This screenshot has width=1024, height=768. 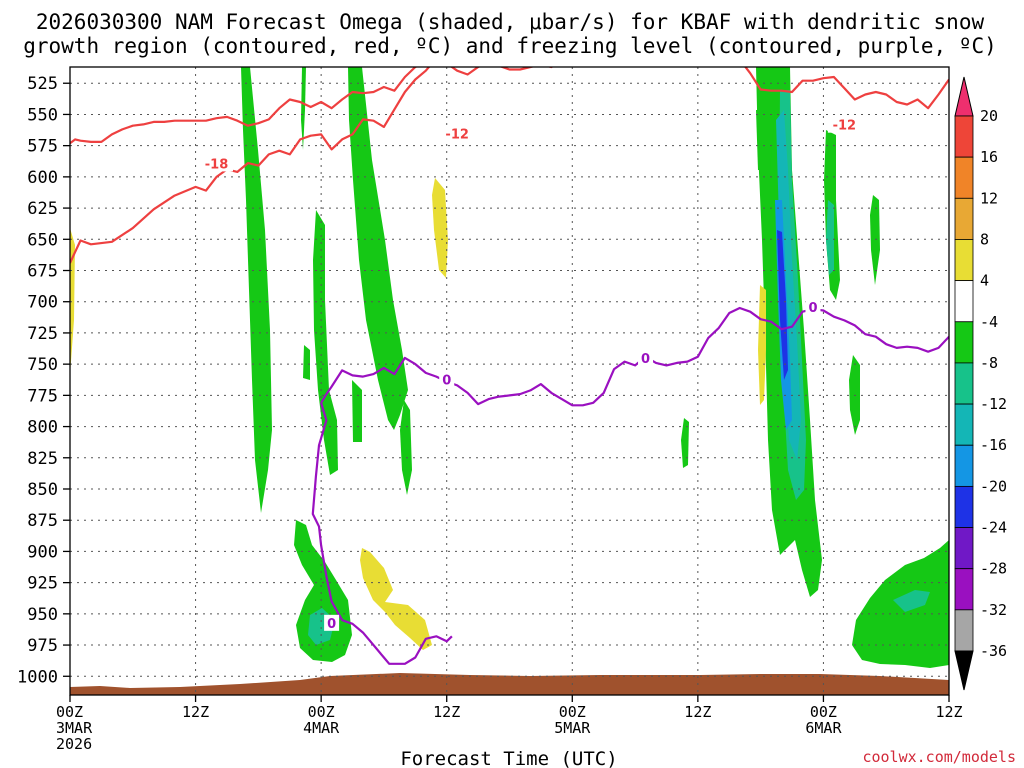 I want to click on y-tick-label: 750, so click(x=42, y=365).